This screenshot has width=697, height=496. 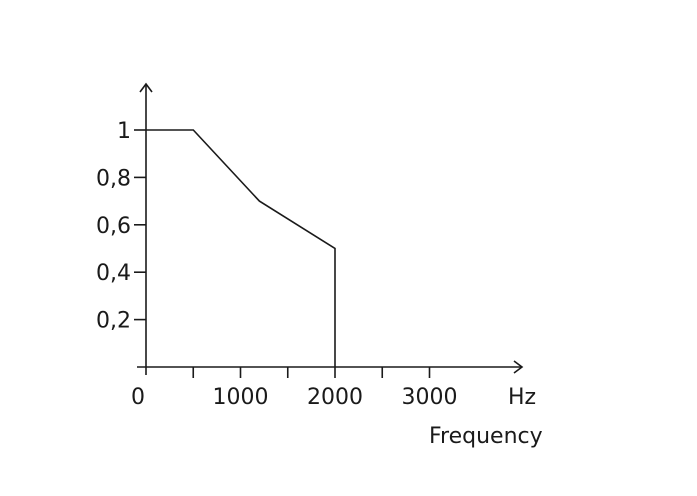 I want to click on x-tick-label: 1000, so click(x=241, y=397).